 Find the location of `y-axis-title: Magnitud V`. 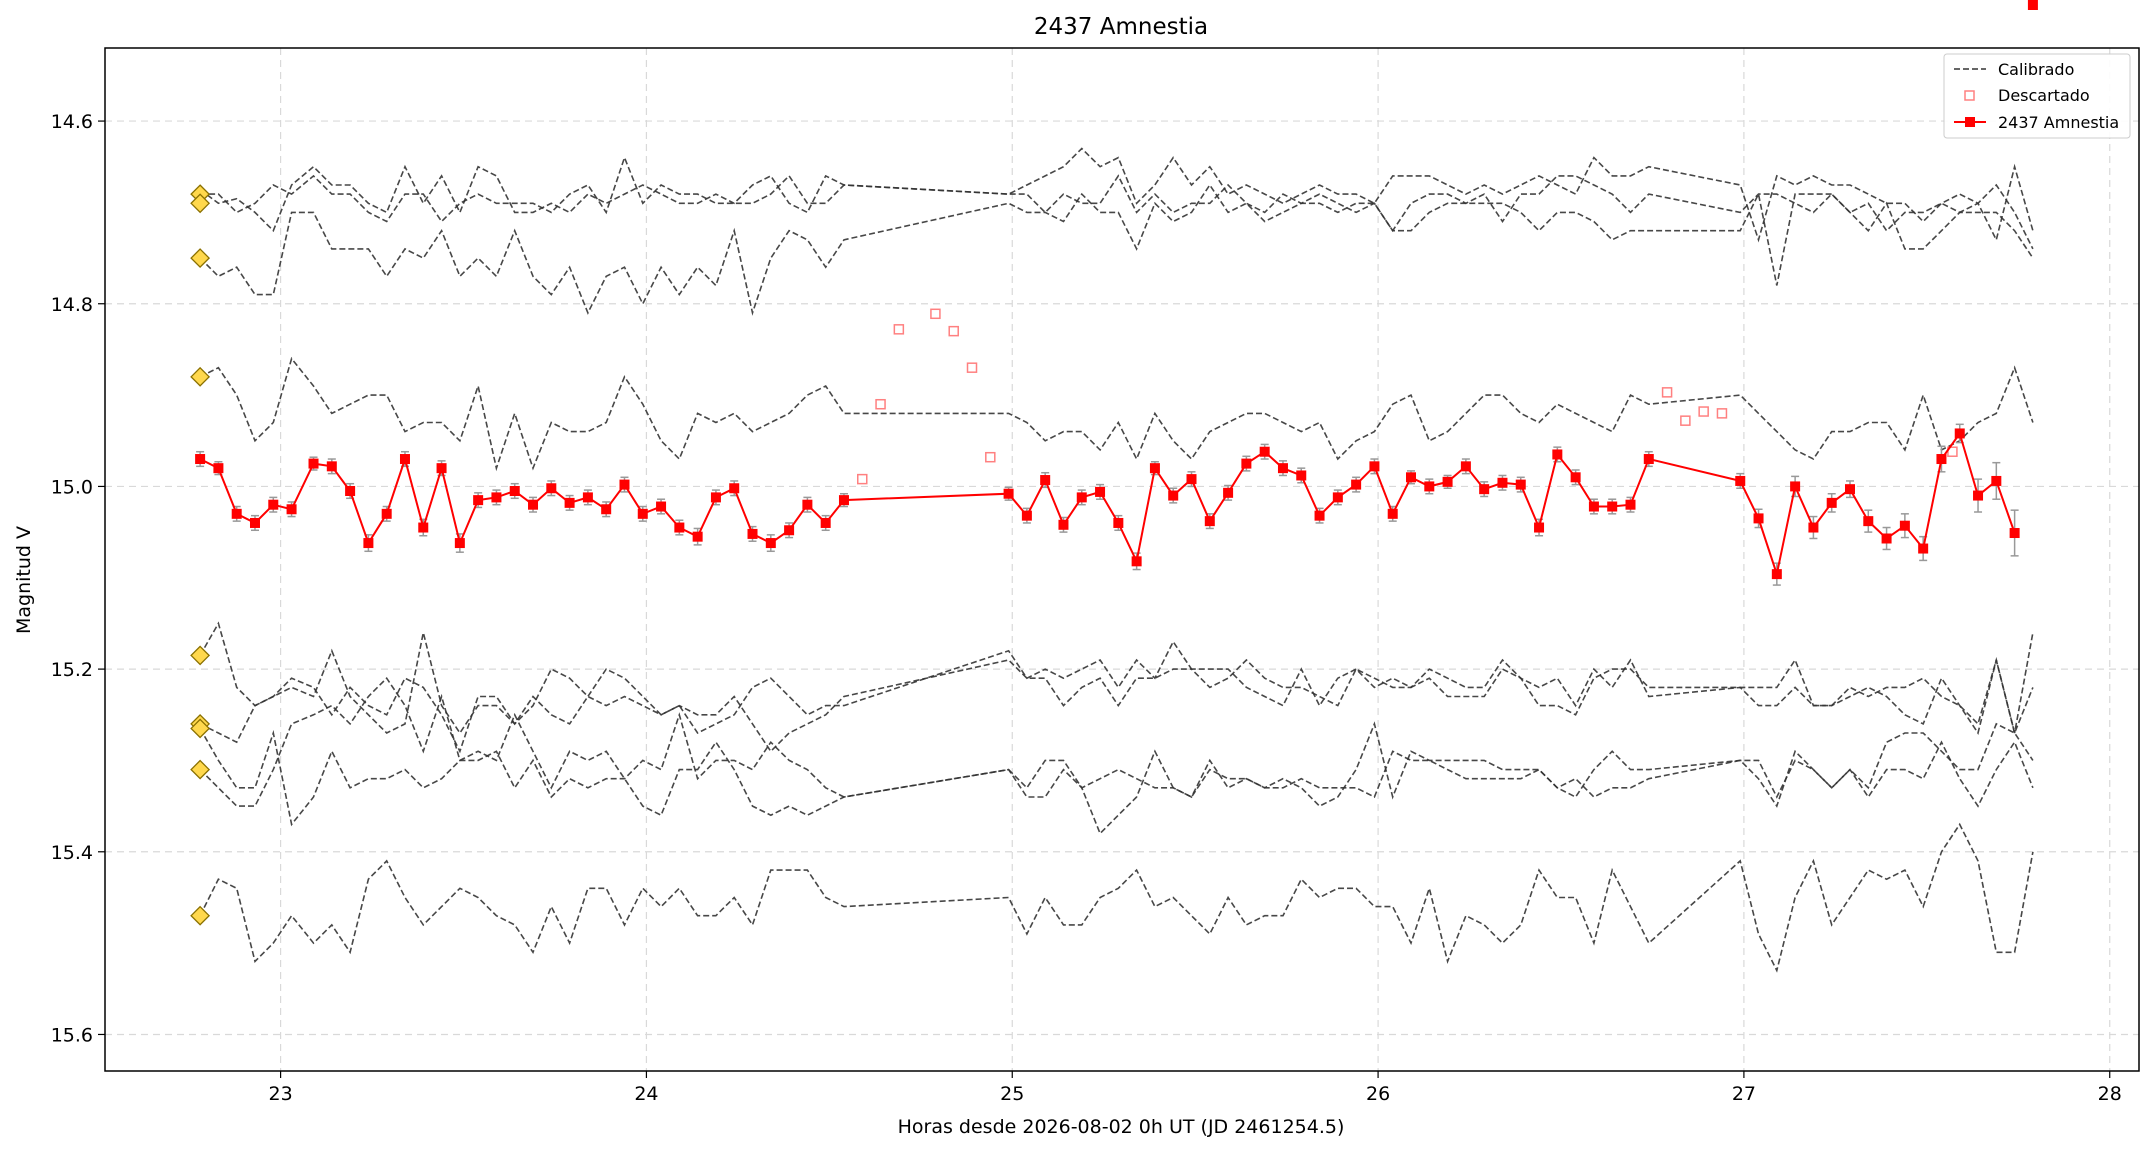

y-axis-title: Magnitud V is located at coordinates (24, 580).